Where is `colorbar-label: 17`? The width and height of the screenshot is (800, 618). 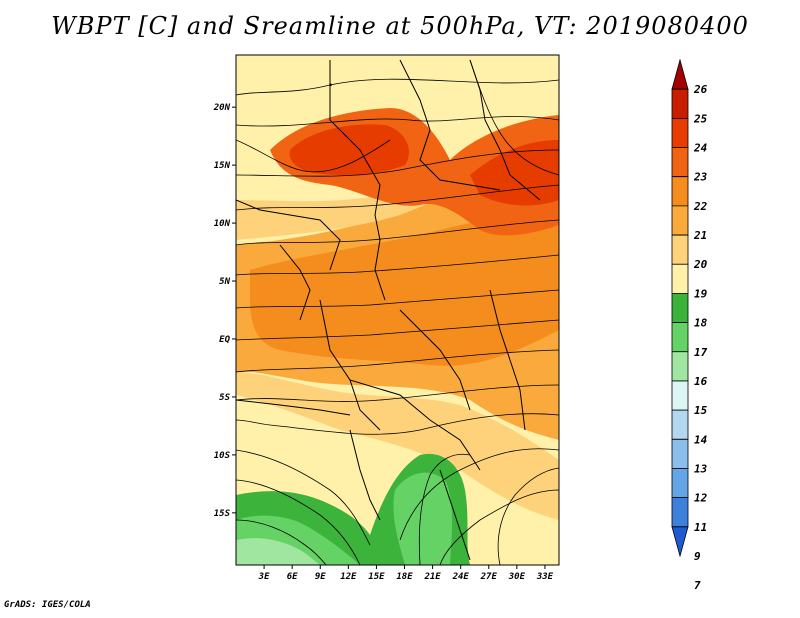 colorbar-label: 17 is located at coordinates (701, 352).